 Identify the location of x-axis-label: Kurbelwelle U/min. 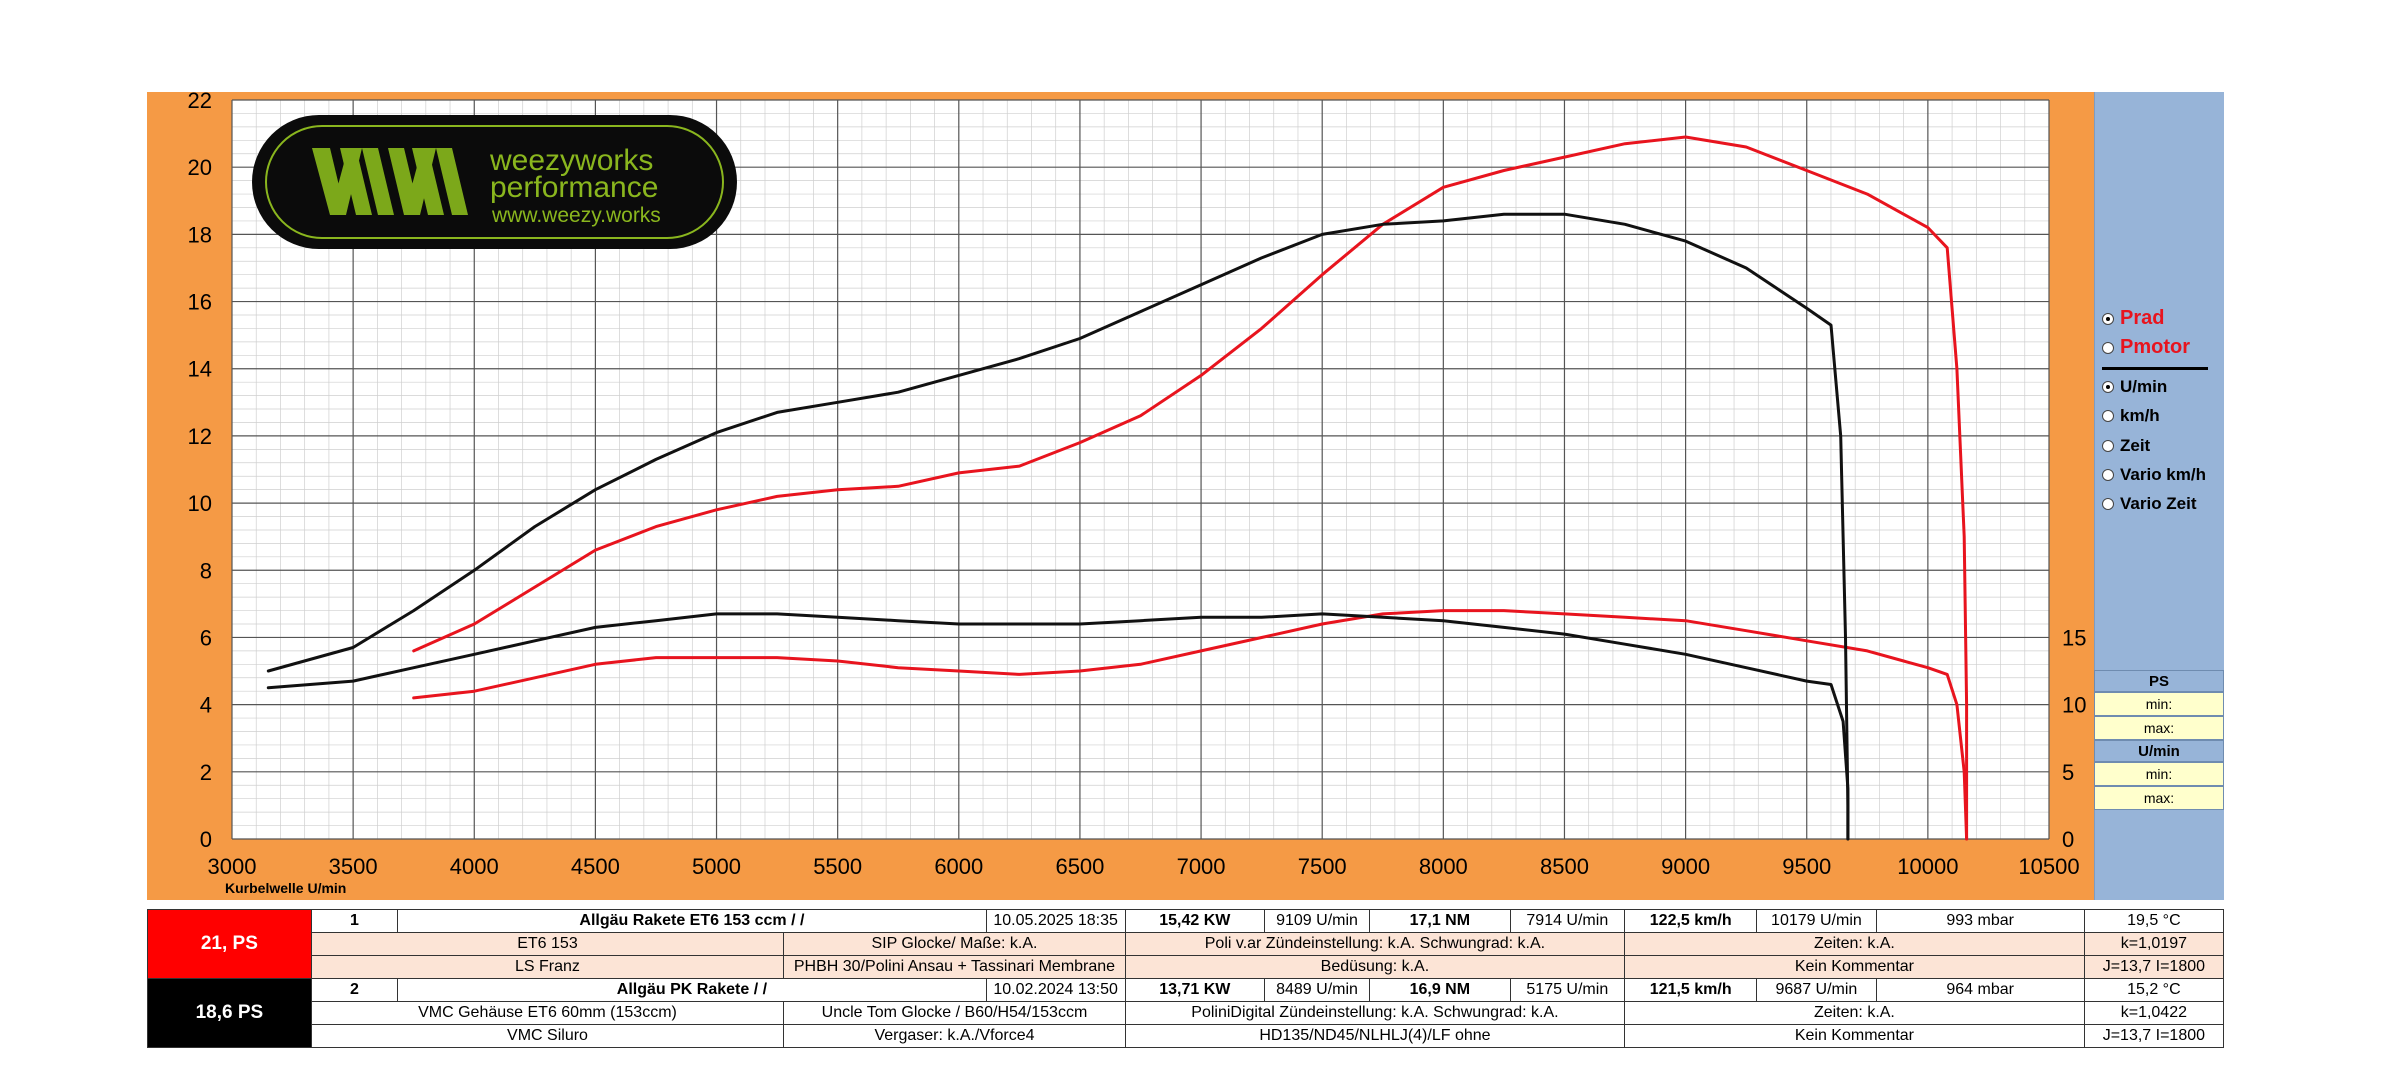
(285, 888).